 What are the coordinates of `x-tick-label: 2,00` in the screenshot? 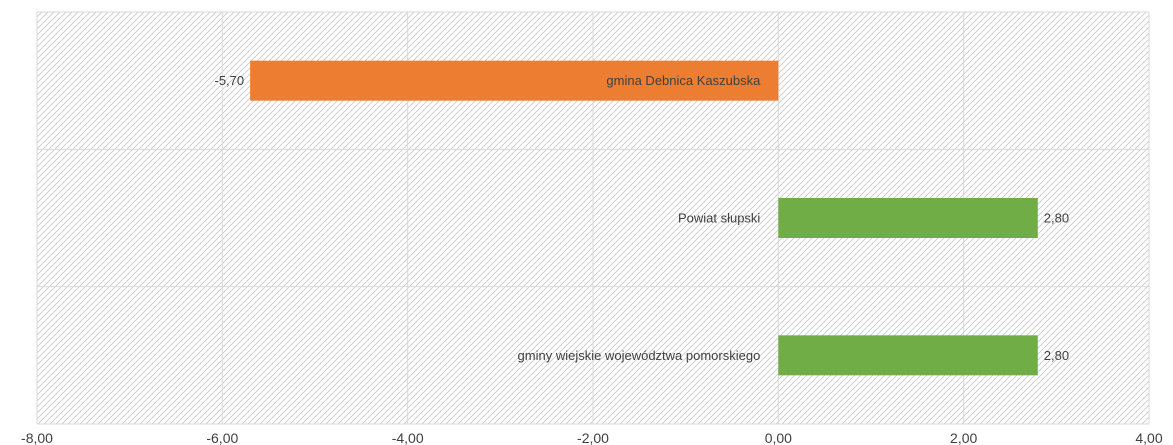 It's located at (963, 437).